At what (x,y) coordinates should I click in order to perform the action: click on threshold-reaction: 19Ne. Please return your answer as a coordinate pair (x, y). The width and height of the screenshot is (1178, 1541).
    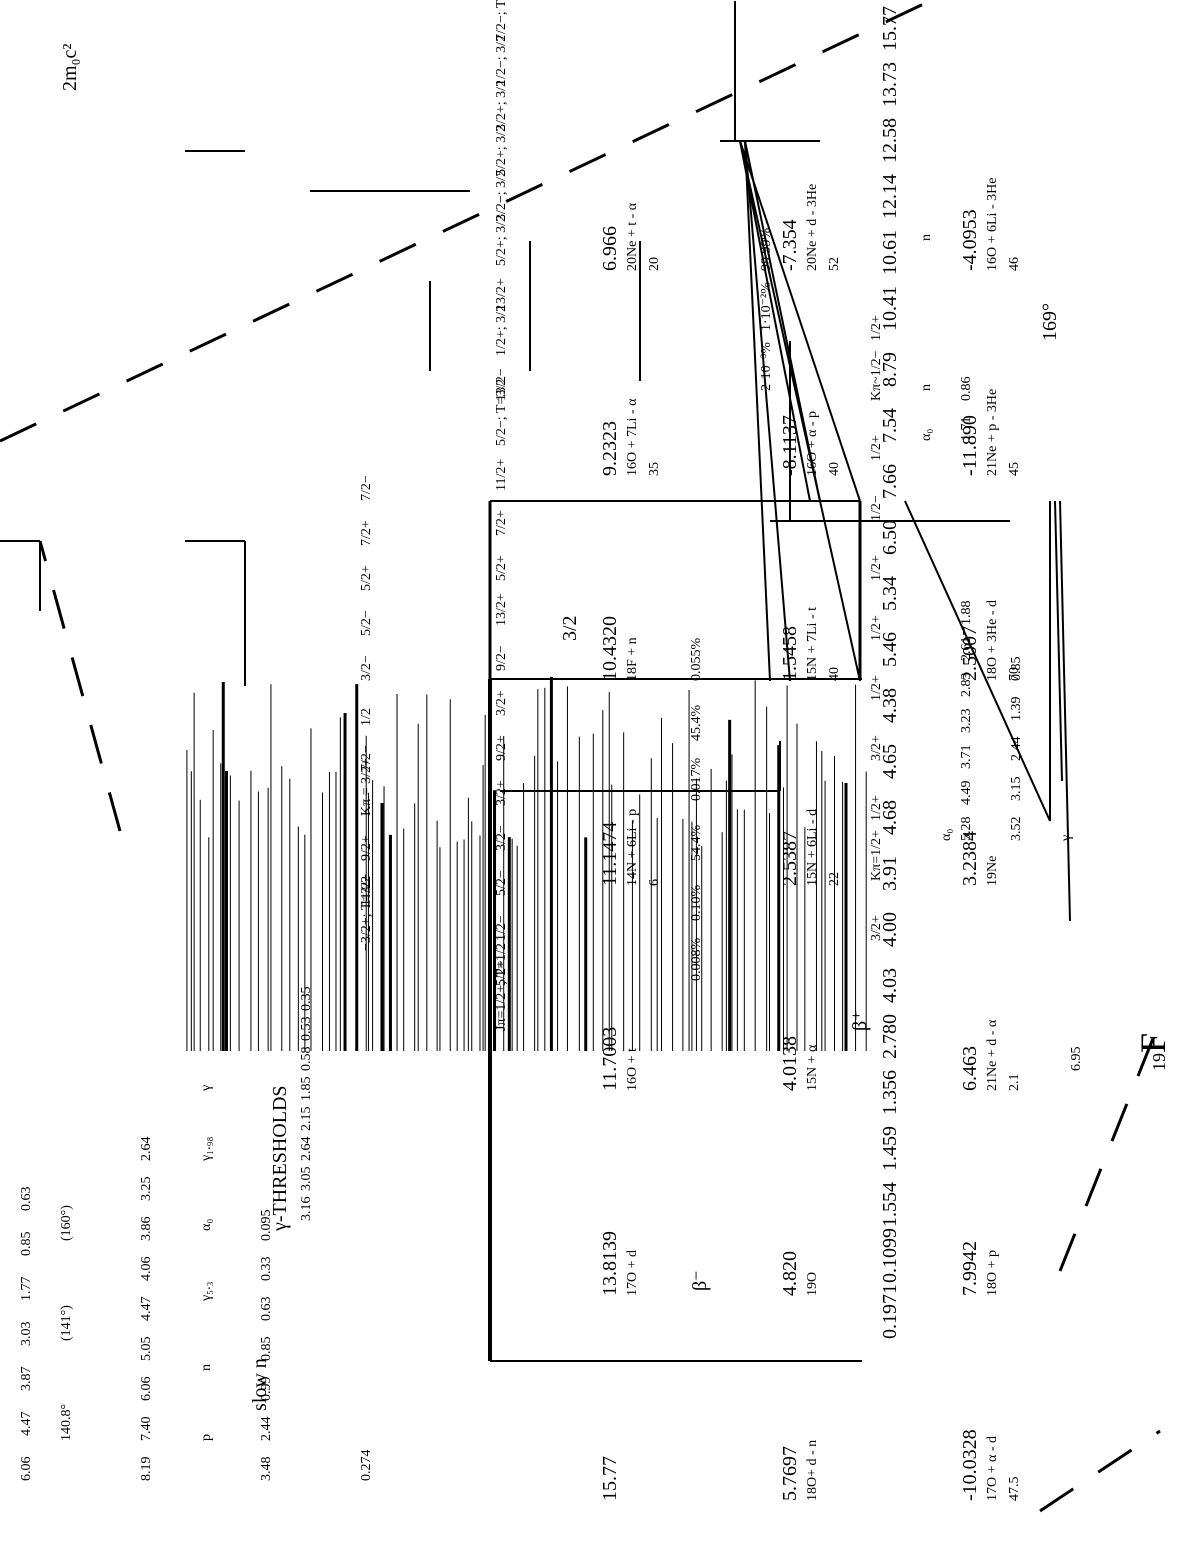
    Looking at the image, I should click on (992, 870).